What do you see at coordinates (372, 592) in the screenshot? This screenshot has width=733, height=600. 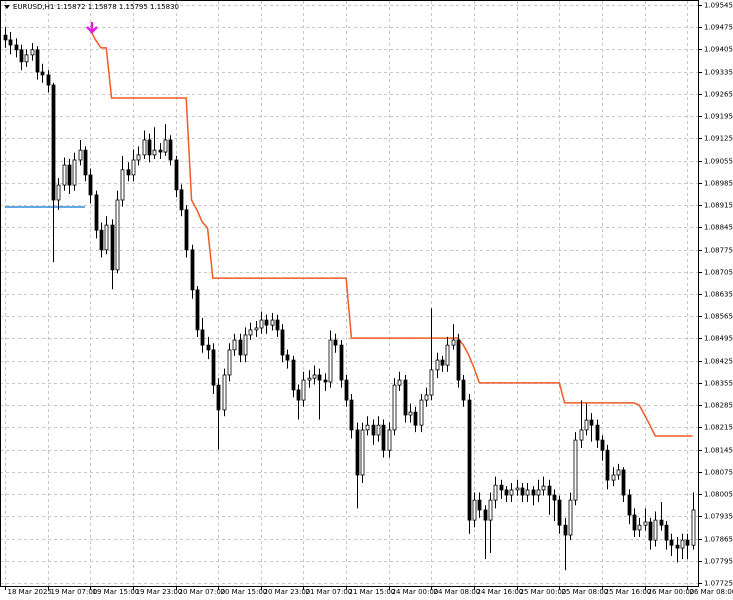 I see `x-tick-label: 21 Mar 15:00` at bounding box center [372, 592].